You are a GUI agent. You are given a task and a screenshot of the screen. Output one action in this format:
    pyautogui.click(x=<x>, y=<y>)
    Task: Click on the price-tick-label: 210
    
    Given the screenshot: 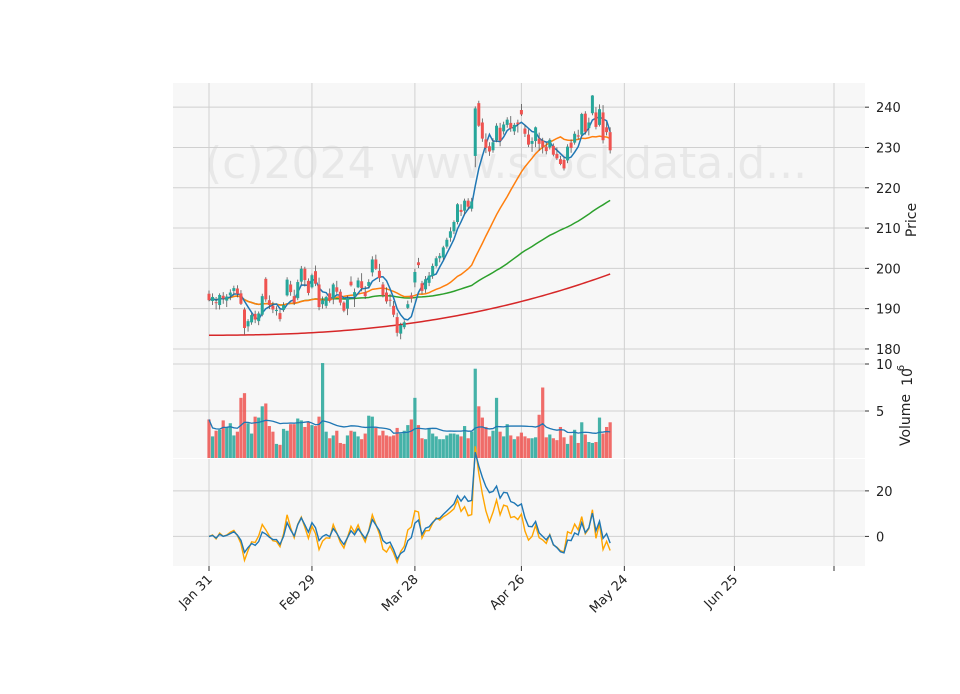 What is the action you would take?
    pyautogui.click(x=888, y=229)
    